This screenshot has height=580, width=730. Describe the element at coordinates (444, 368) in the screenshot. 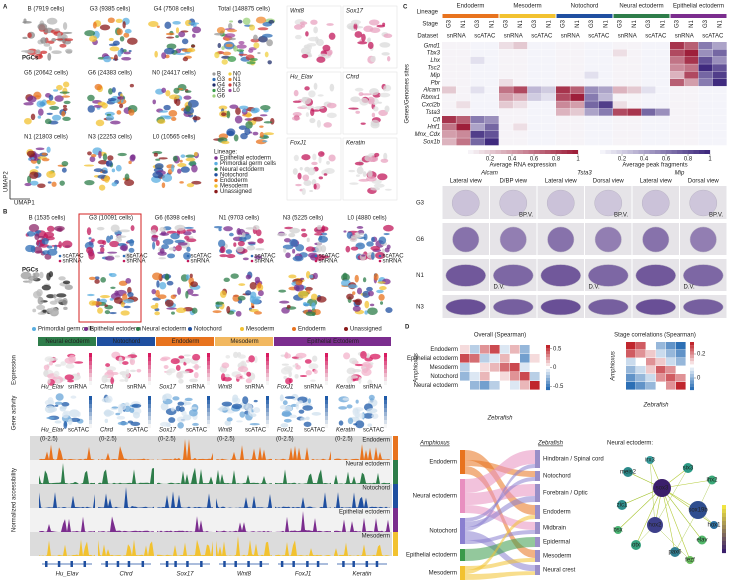

I see `row-label: Mesoderm` at that location.